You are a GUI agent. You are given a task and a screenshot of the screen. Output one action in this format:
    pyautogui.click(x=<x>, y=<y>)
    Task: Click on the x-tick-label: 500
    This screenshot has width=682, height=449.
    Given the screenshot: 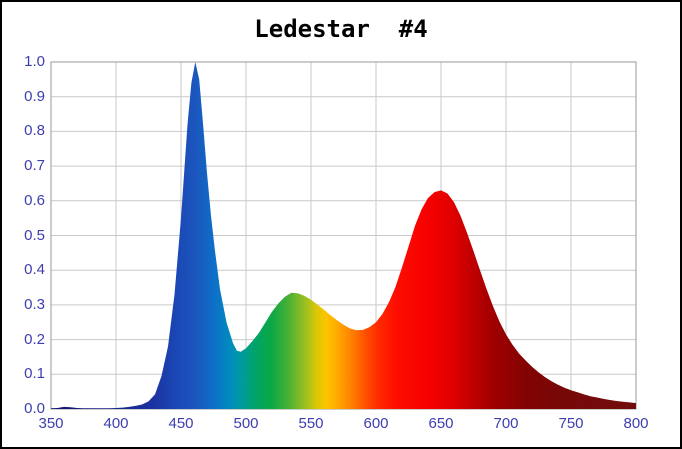 What is the action you would take?
    pyautogui.click(x=246, y=423)
    